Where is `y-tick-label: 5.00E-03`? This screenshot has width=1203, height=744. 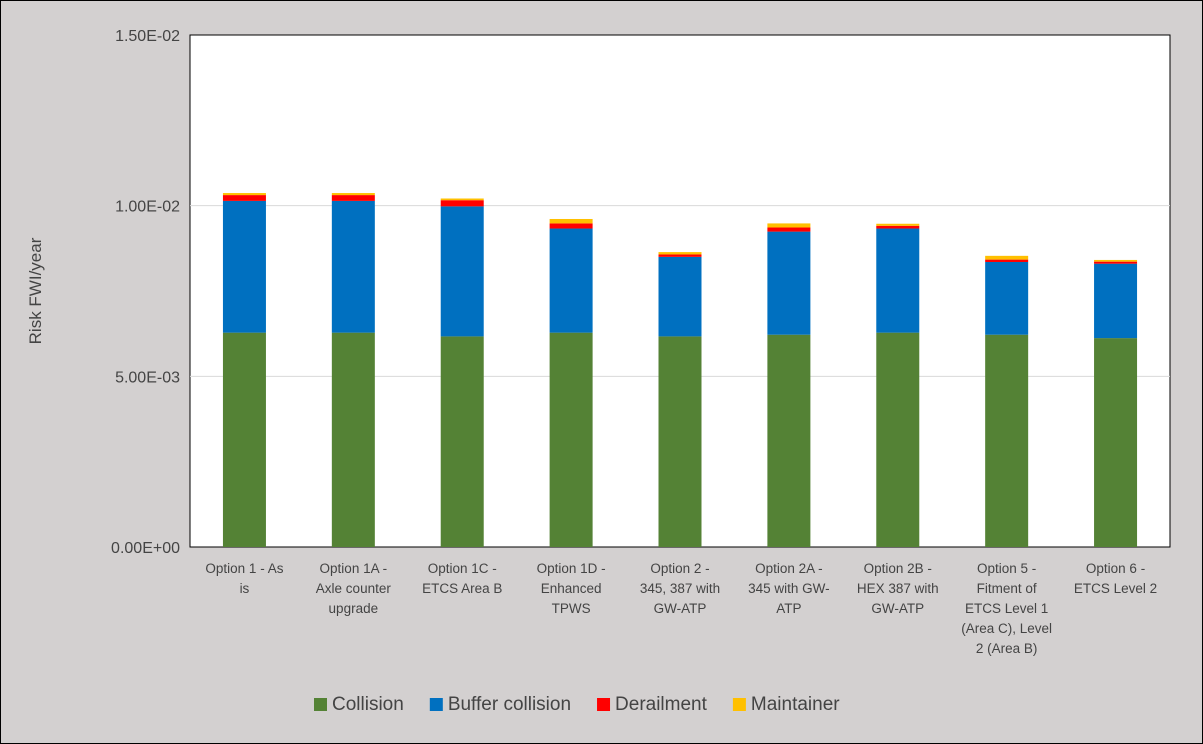 y-tick-label: 5.00E-03 is located at coordinates (147, 377).